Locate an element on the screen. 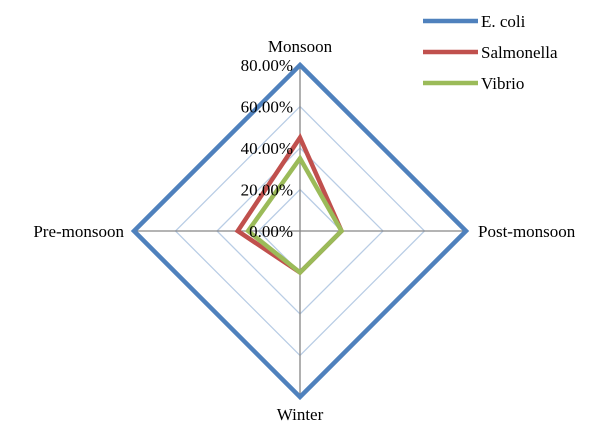  category-label-pre-monsoon: Pre-monsoon is located at coordinates (78, 231).